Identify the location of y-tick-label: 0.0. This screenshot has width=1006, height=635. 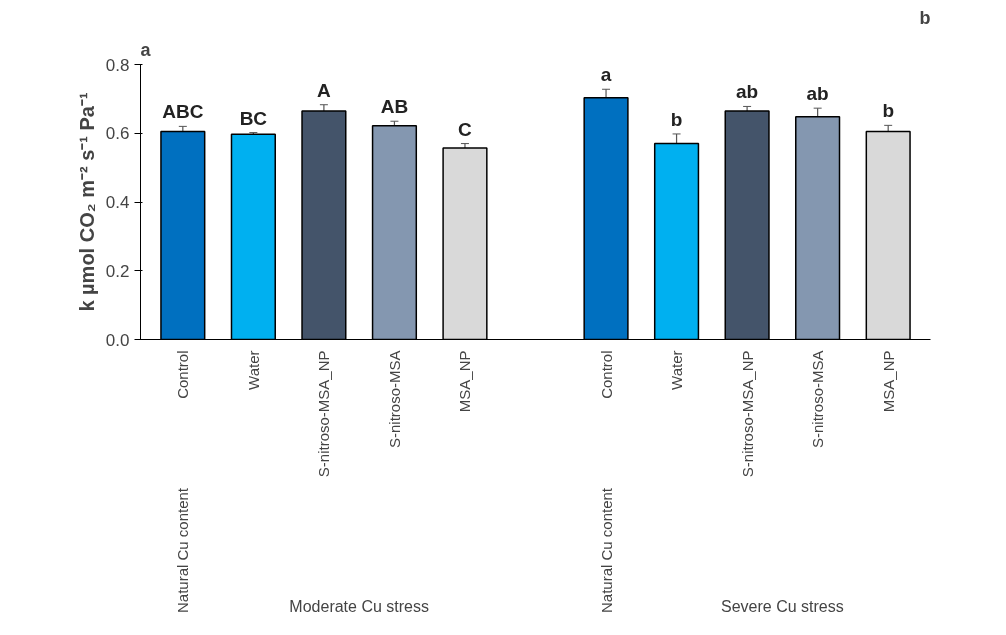
(117, 340).